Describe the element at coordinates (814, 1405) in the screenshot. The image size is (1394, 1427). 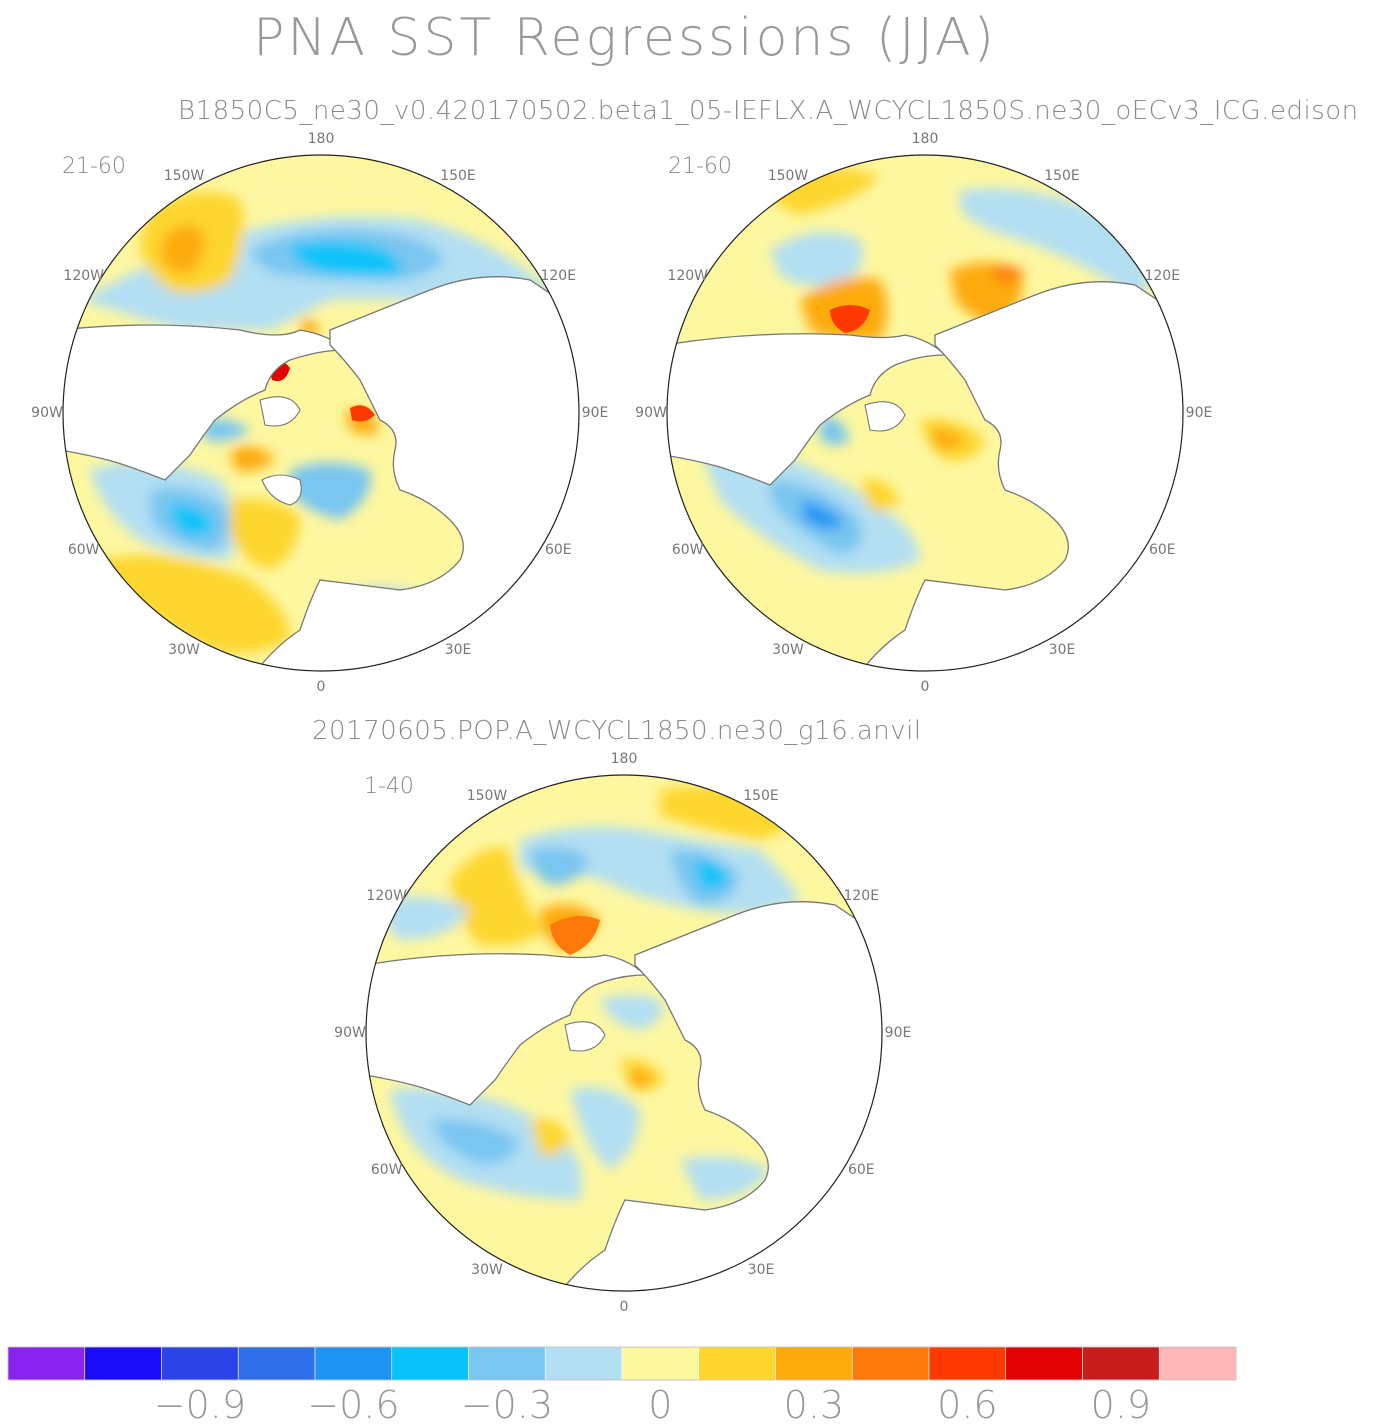
I see `colorbar-tick-label: 0.3` at that location.